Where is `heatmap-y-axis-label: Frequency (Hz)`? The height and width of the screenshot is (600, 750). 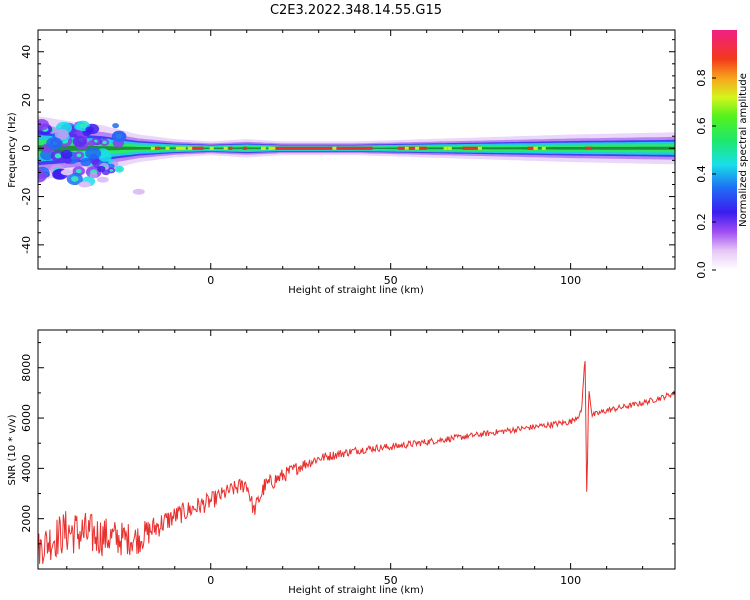 heatmap-y-axis-label: Frequency (Hz) is located at coordinates (12, 150).